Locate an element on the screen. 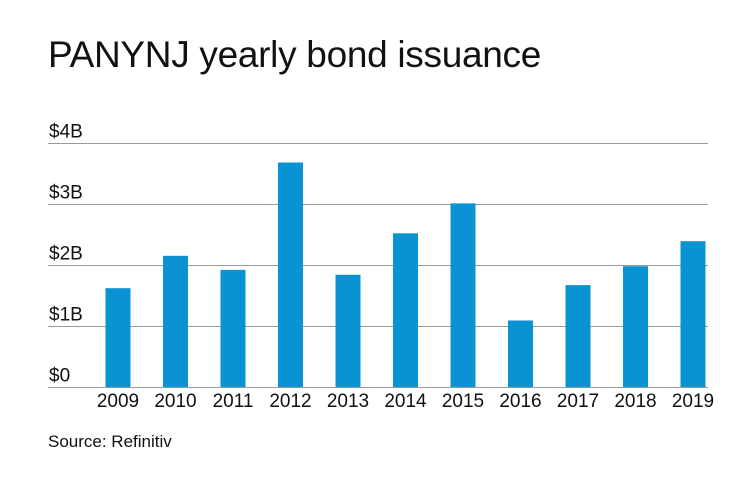 The image size is (740, 482). bar-2011 is located at coordinates (233, 328).